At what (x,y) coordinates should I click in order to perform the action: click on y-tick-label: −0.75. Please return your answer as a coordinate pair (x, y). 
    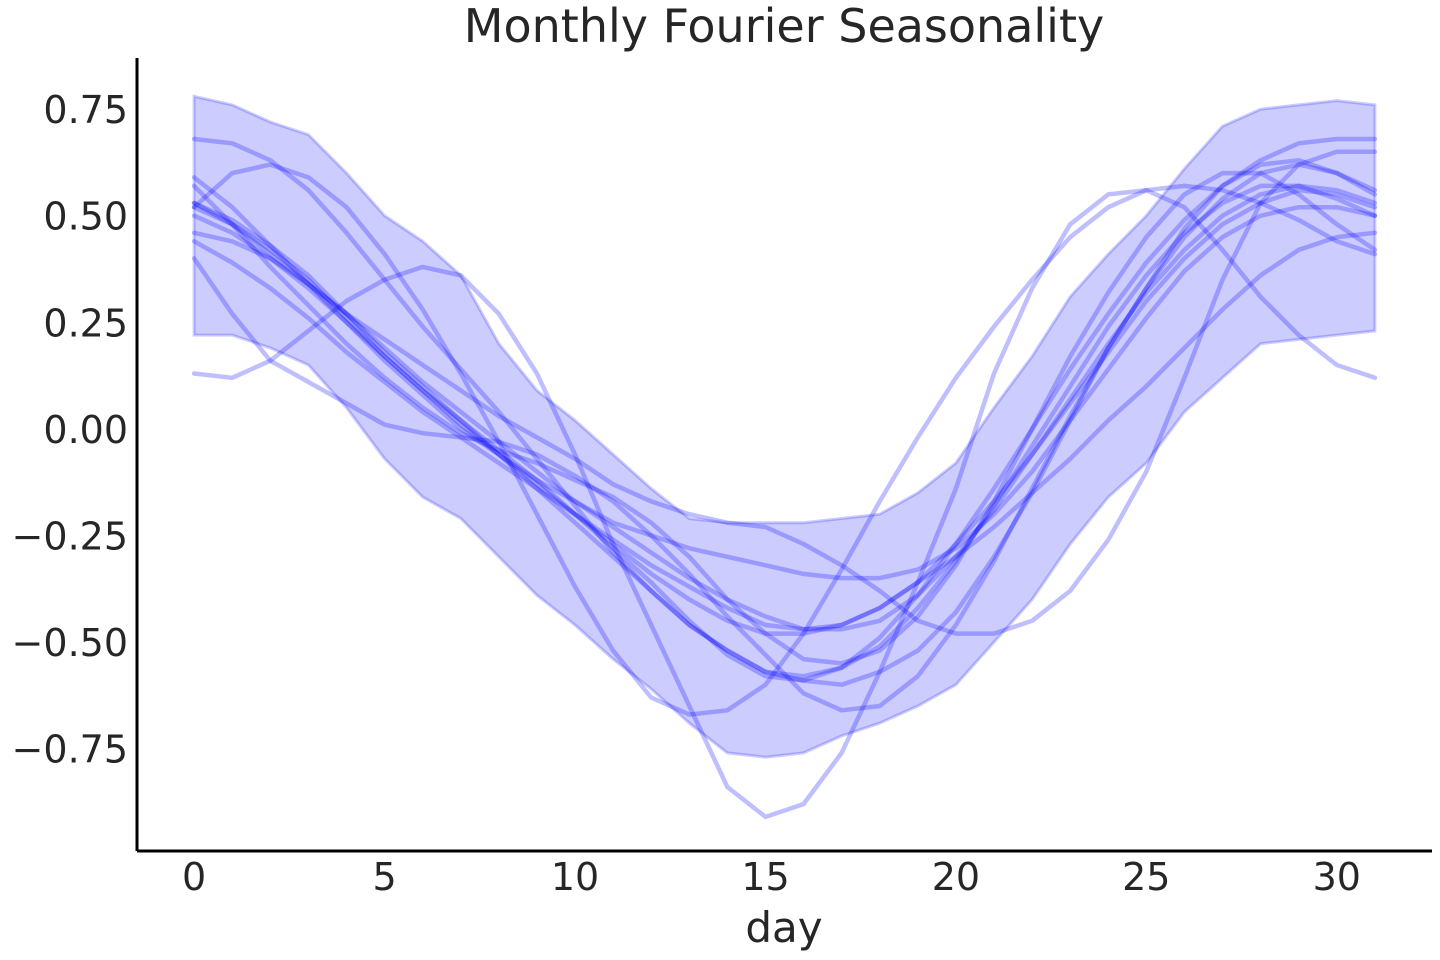
    Looking at the image, I should click on (70, 750).